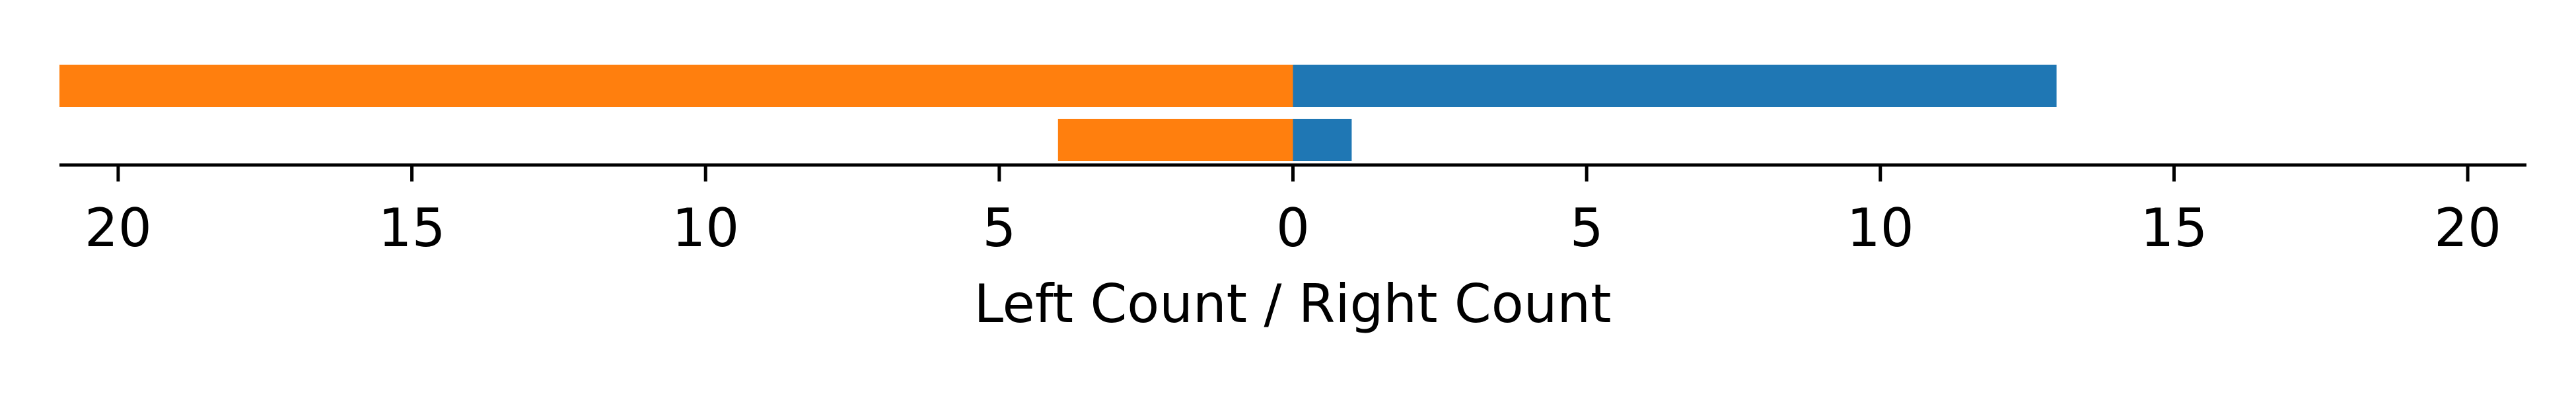  Describe the element at coordinates (1293, 304) in the screenshot. I see `x-axis-label: Left Count / Right Count` at that location.